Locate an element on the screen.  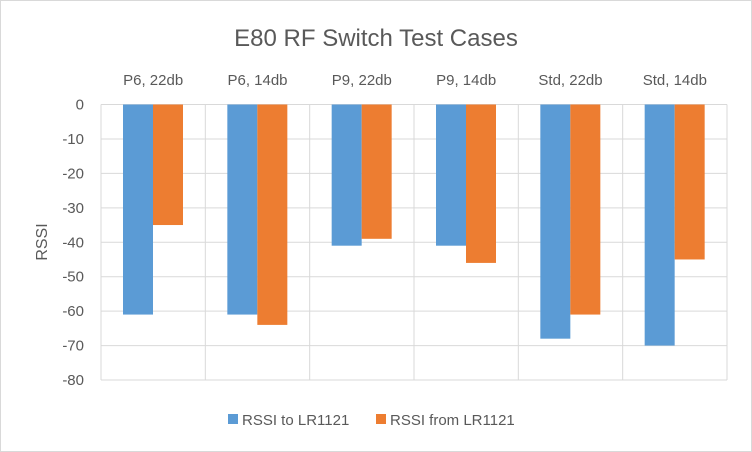
y-tick-label: -70 is located at coordinates (73, 346).